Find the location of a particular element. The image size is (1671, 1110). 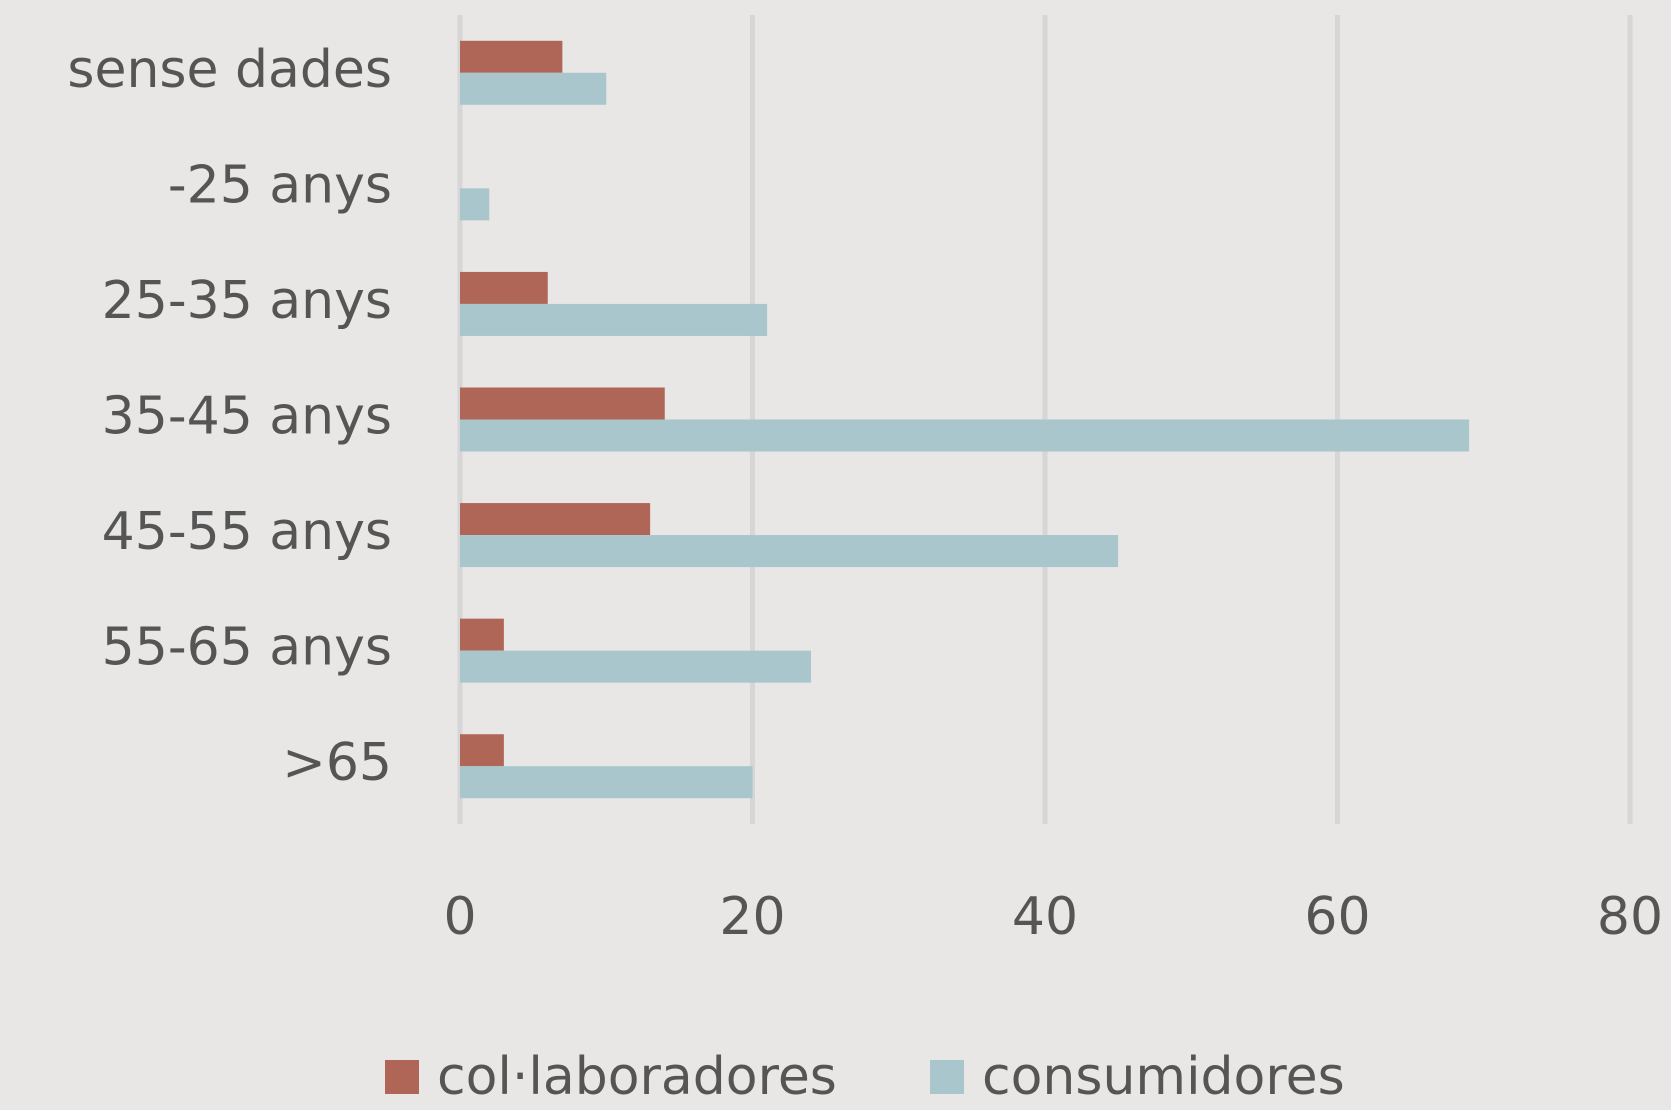

x-tick-label: 80 is located at coordinates (1630, 917).